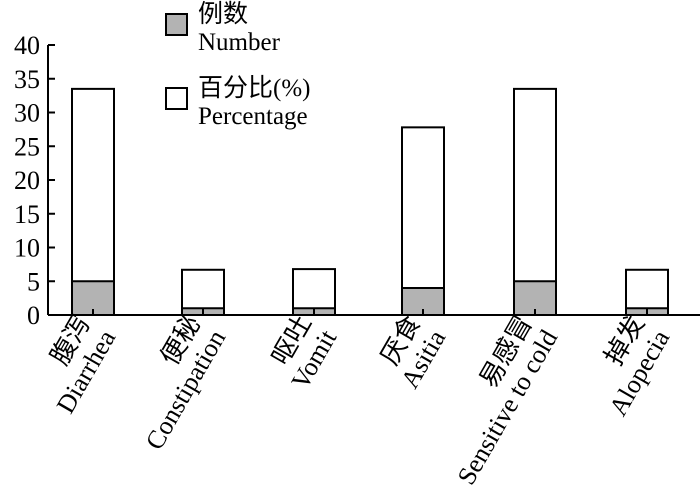 The width and height of the screenshot is (700, 502). Describe the element at coordinates (27, 79) in the screenshot. I see `y-tick-label: 35` at that location.